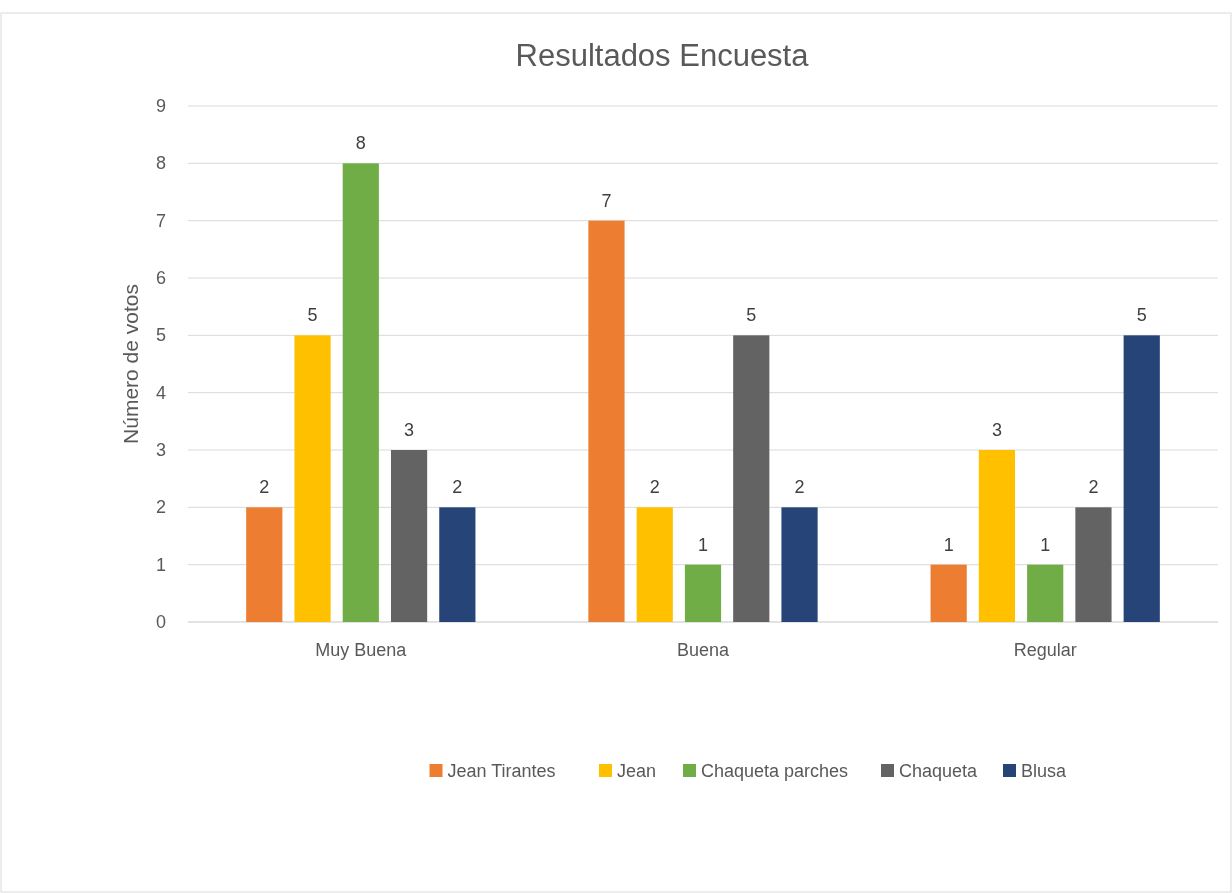  I want to click on y-tick-label: 5, so click(160, 335).